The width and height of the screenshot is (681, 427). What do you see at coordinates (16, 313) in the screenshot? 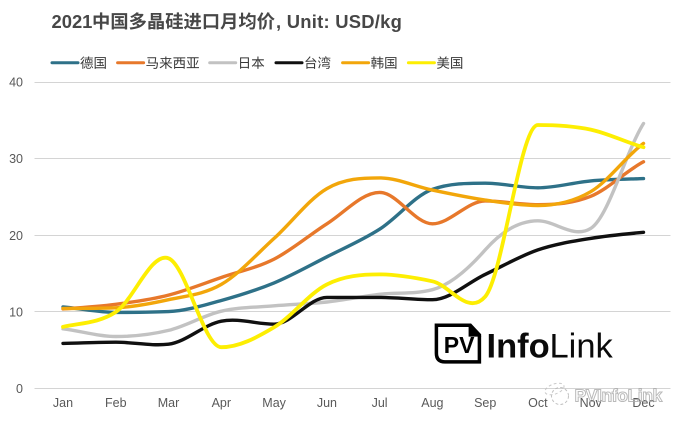
I see `svg-text: 10` at bounding box center [16, 313].